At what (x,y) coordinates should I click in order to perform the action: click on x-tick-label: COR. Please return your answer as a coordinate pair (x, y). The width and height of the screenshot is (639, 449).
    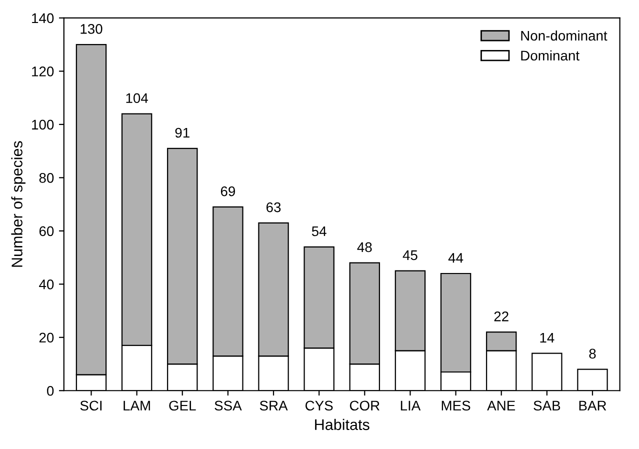
    Looking at the image, I should click on (365, 405).